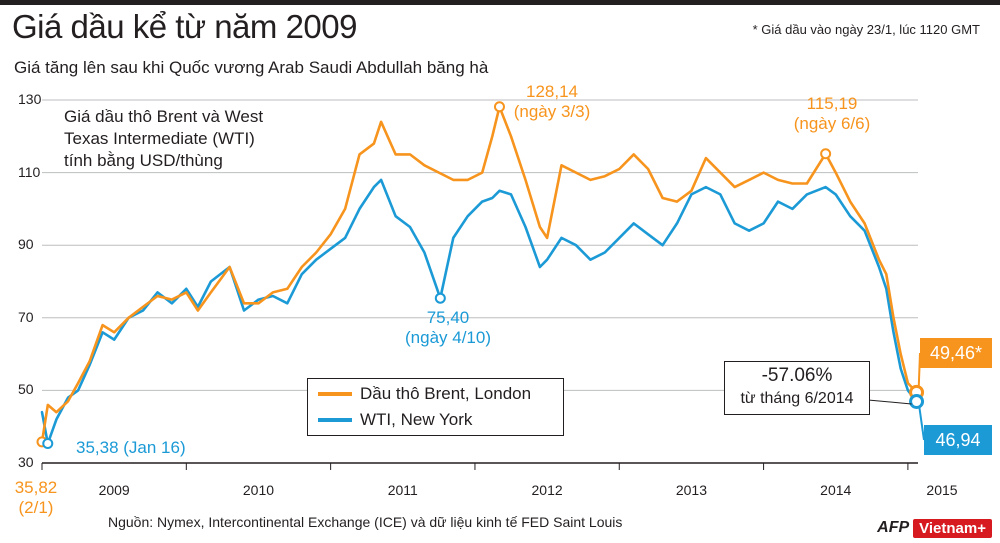 The width and height of the screenshot is (1000, 543). I want to click on x-tick-label: 2009, so click(114, 490).